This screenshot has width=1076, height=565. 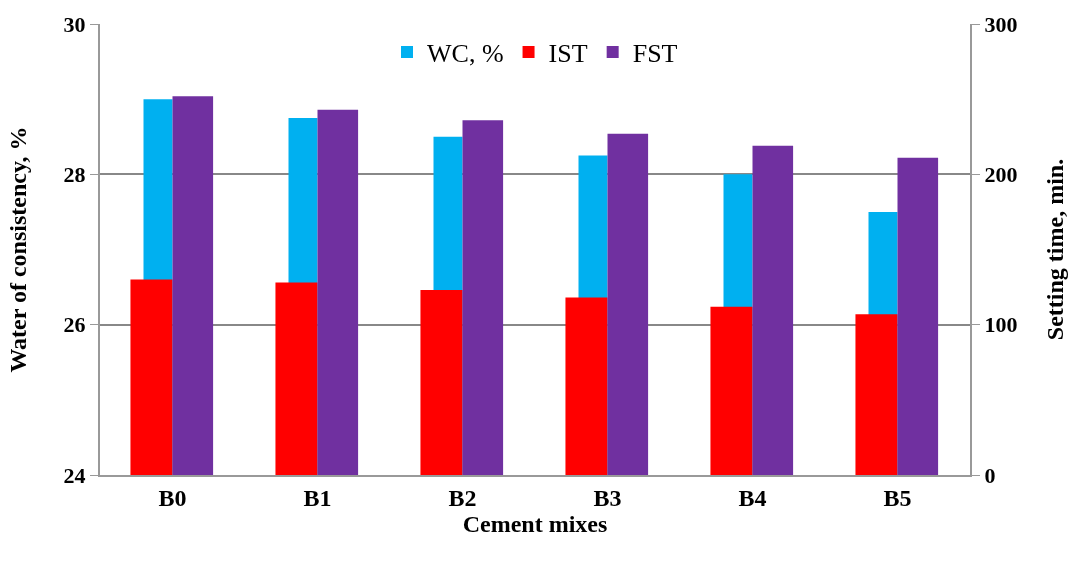 What do you see at coordinates (752, 497) in the screenshot?
I see `x-tick-label: B4` at bounding box center [752, 497].